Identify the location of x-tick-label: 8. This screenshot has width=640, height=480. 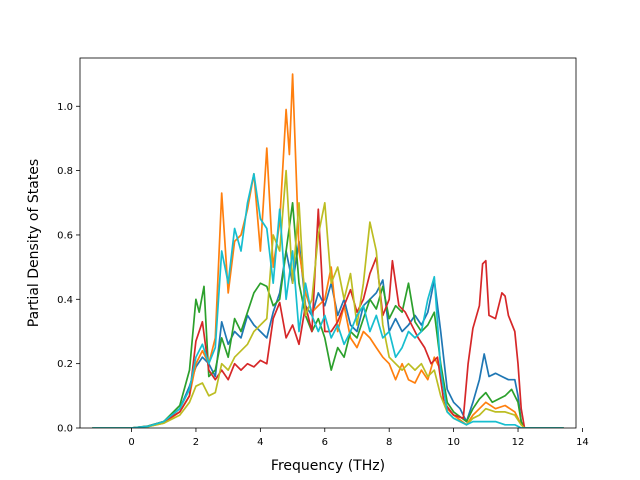
(389, 442).